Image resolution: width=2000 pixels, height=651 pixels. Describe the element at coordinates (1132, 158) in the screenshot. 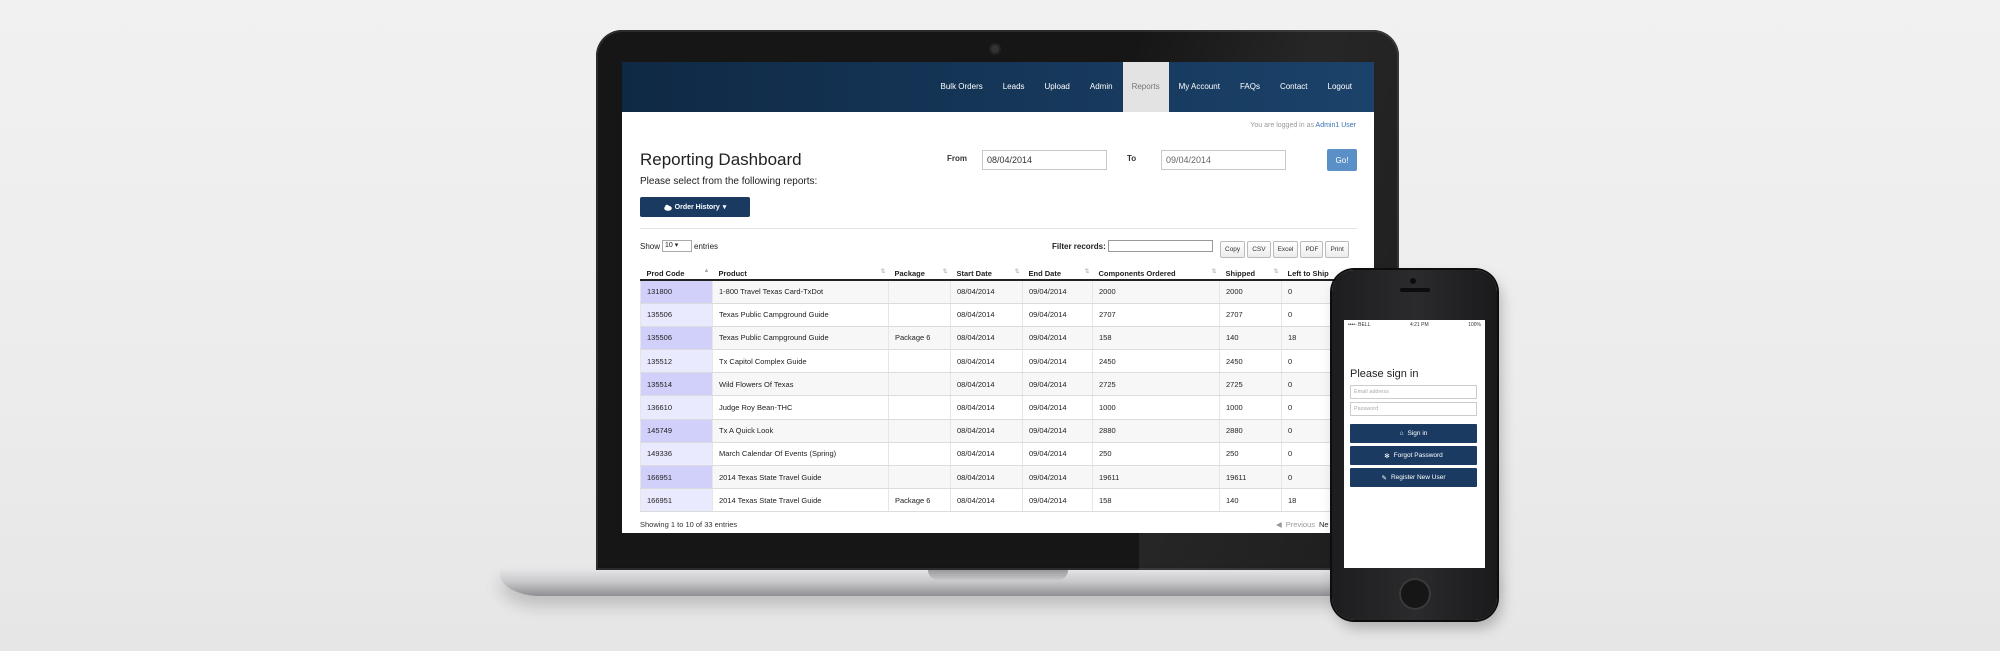

I see `to-label: To` at that location.